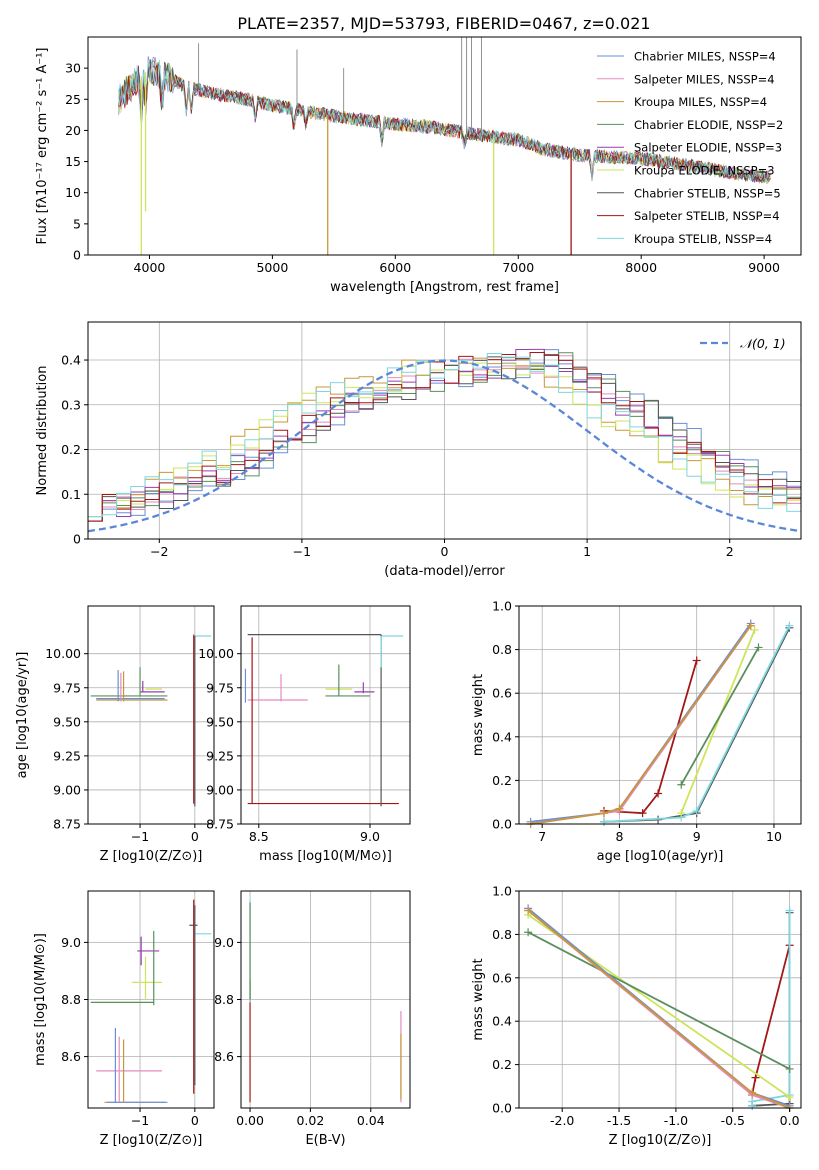 This screenshot has height=1170, width=819. What do you see at coordinates (444, 287) in the screenshot?
I see `x-axis-label: wavelength [Angstrom, rest frame]` at bounding box center [444, 287].